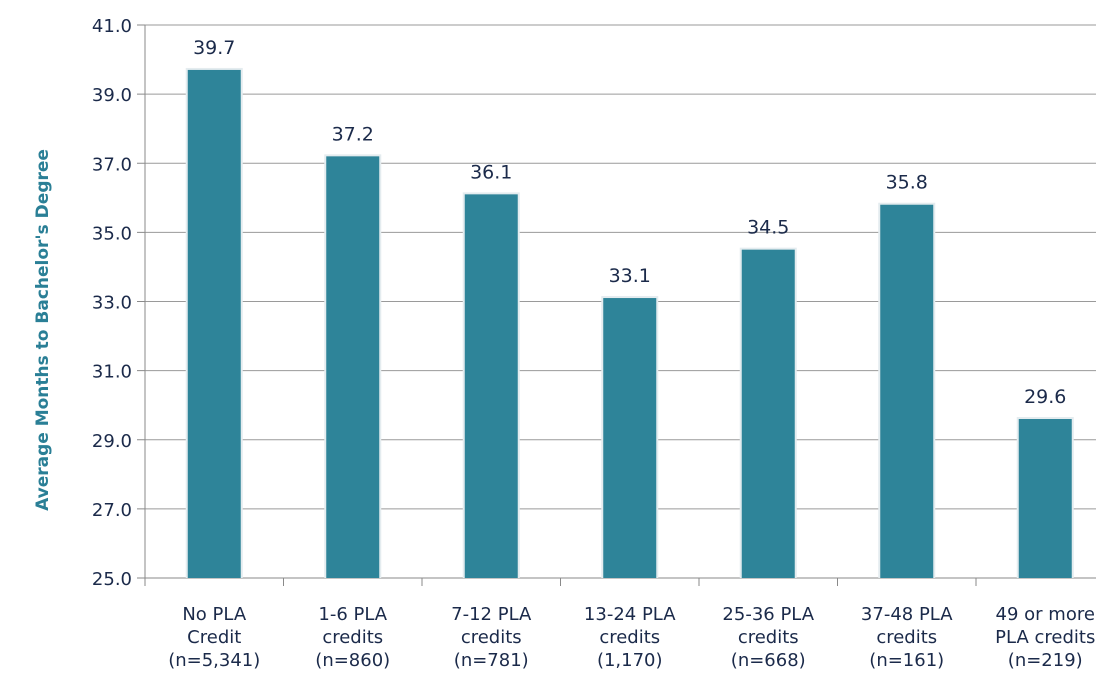 This screenshot has width=1096, height=679. I want to click on data-label: 29.6, so click(1045, 397).